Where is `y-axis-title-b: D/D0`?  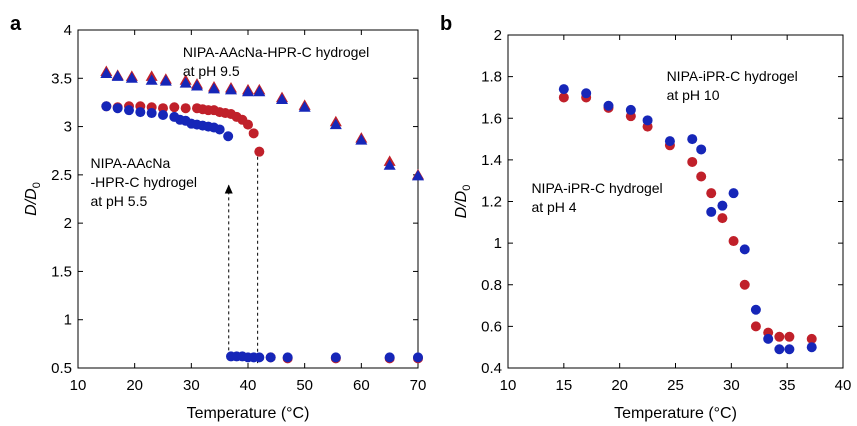 y-axis-title-b: D/D0 is located at coordinates (463, 202).